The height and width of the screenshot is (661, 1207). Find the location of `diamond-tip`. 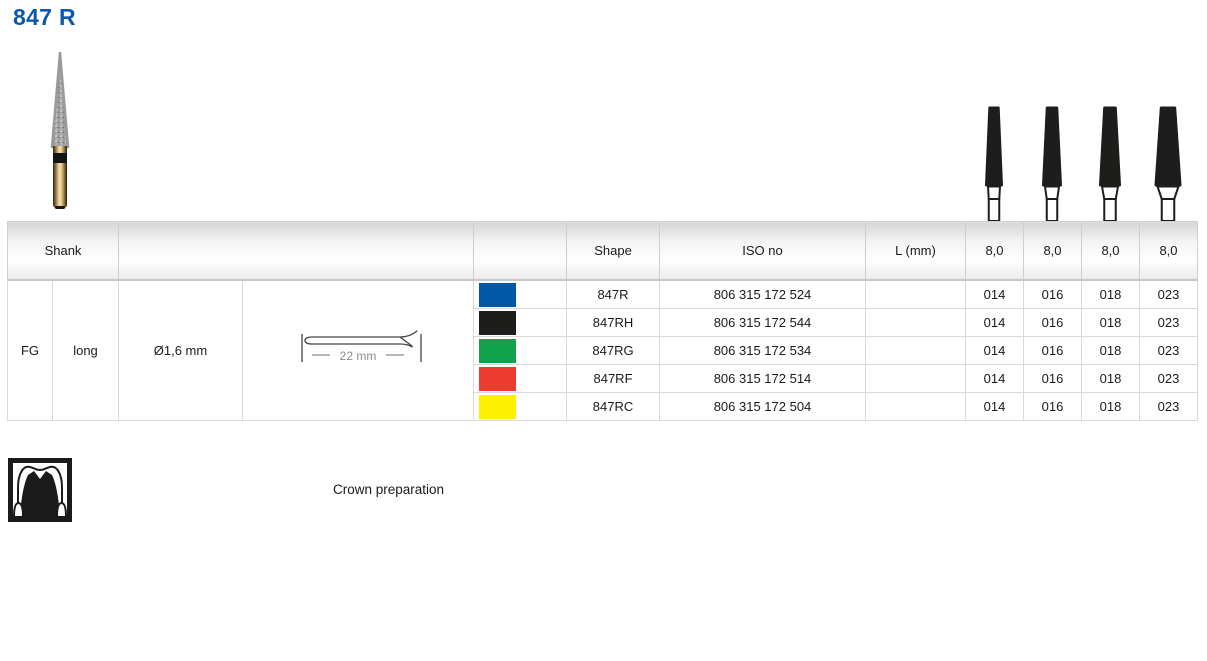

diamond-tip is located at coordinates (60, 100).